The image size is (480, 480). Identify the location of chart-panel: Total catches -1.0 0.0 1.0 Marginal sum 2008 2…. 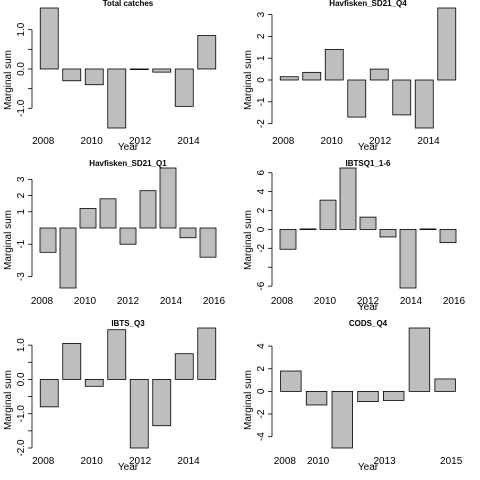
(110, 76).